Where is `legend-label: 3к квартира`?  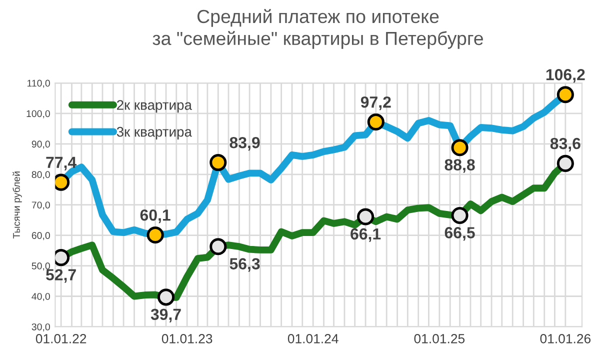
legend-label: 3к квартира is located at coordinates (154, 133).